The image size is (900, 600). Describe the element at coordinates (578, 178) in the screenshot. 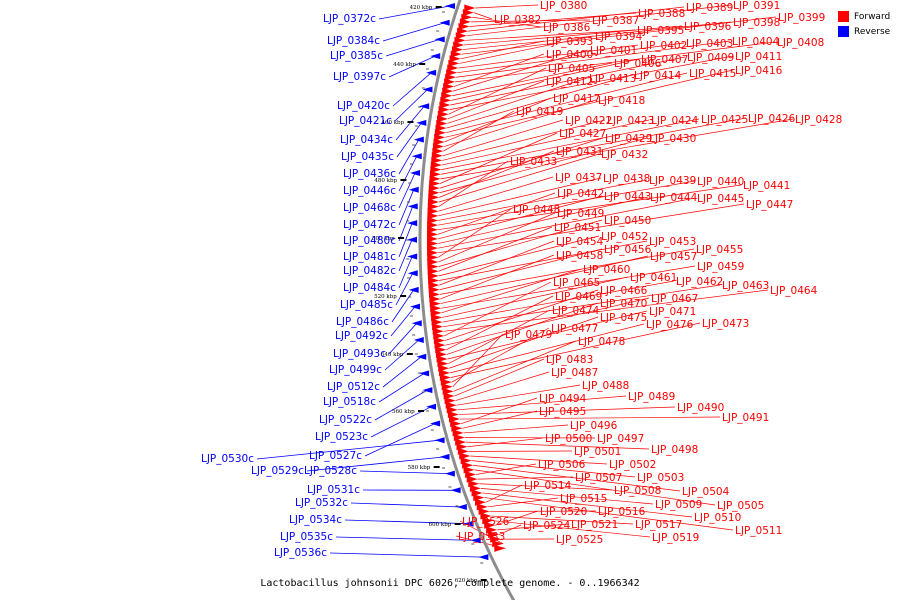

I see `forward-gene-label: LJP_0437` at that location.